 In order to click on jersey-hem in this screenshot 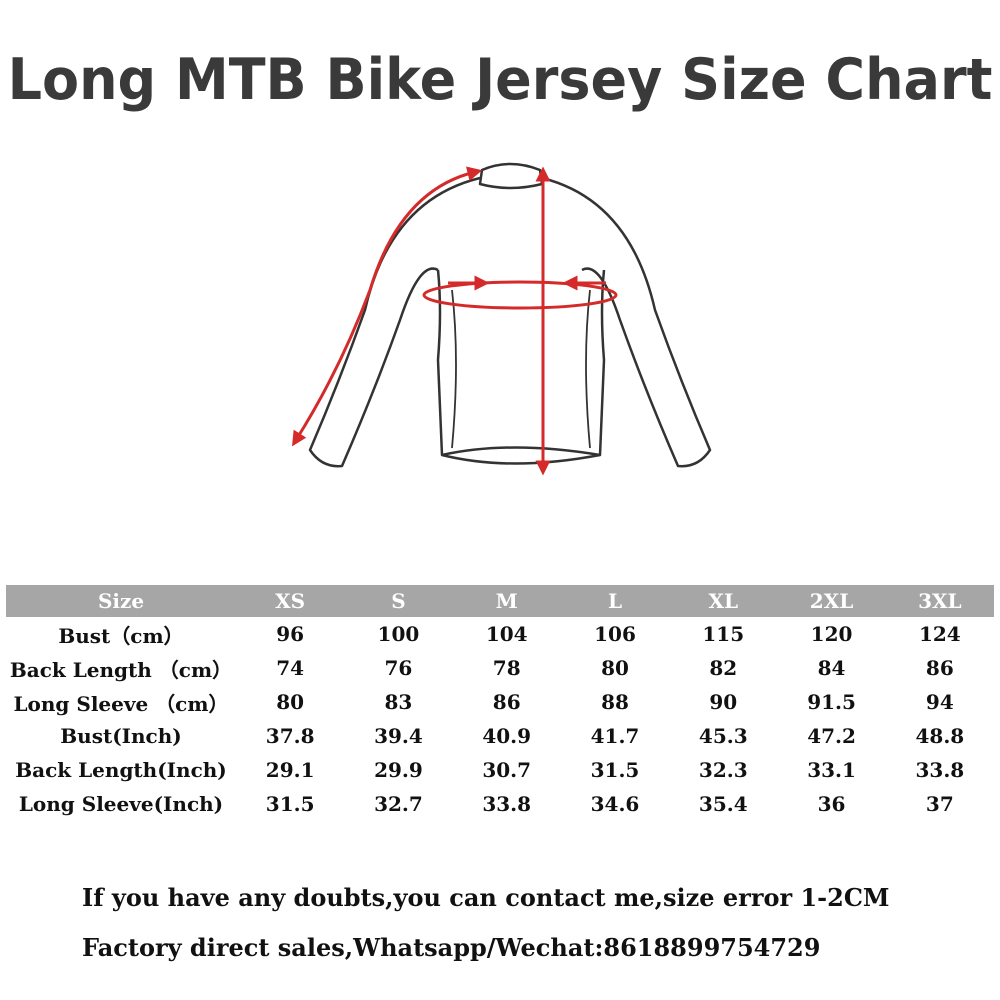, I will do `click(521, 459)`.